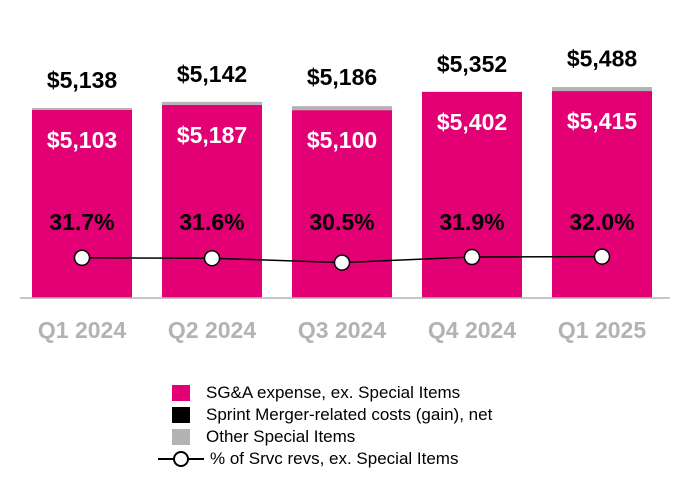 Image resolution: width=690 pixels, height=500 pixels. I want to click on legend-label: % of Srvc revs, ex. Special Items, so click(334, 458).